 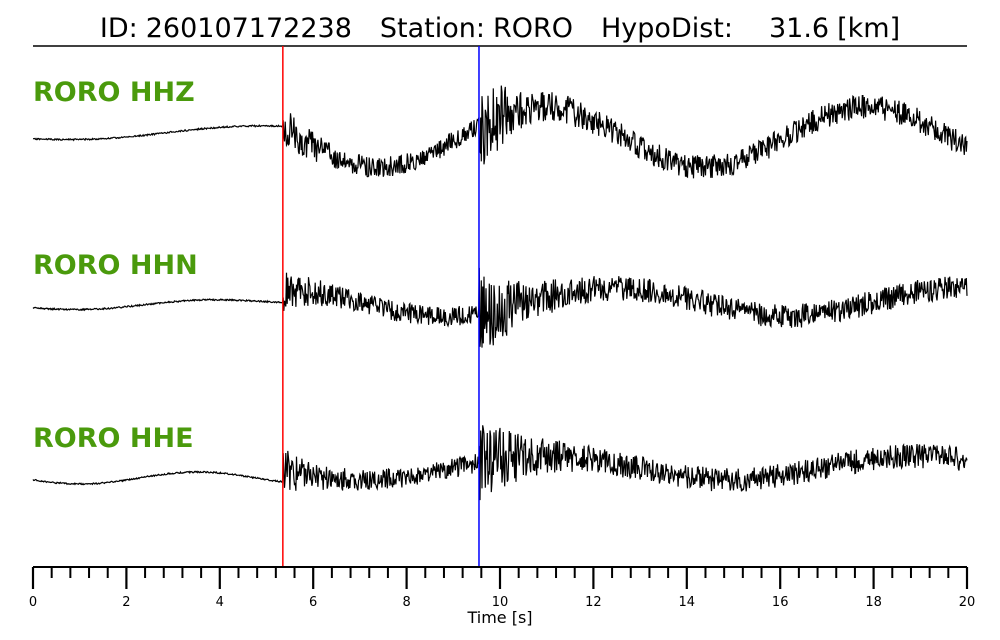 What do you see at coordinates (500, 463) in the screenshot?
I see `waveform-trace-e` at bounding box center [500, 463].